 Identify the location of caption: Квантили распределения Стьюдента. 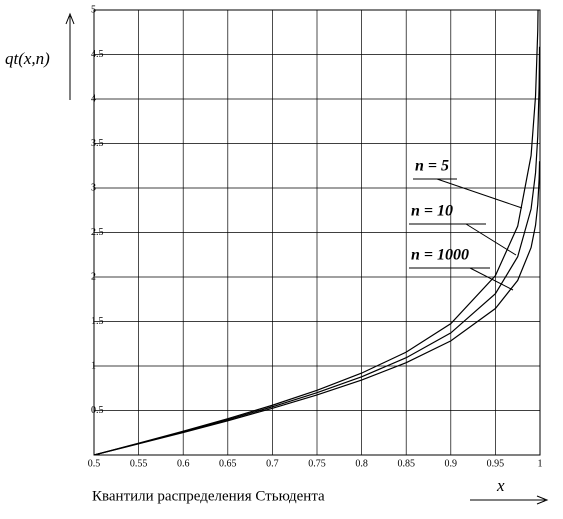
(208, 496).